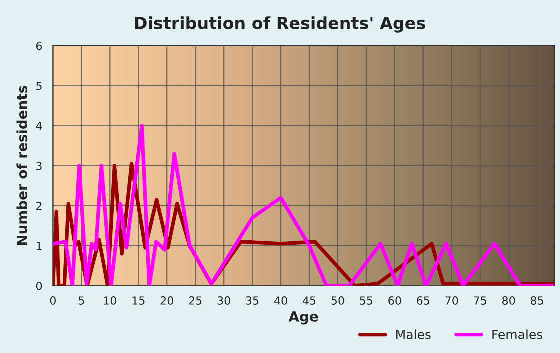  What do you see at coordinates (39, 166) in the screenshot?
I see `y-tick-label: 3` at bounding box center [39, 166].